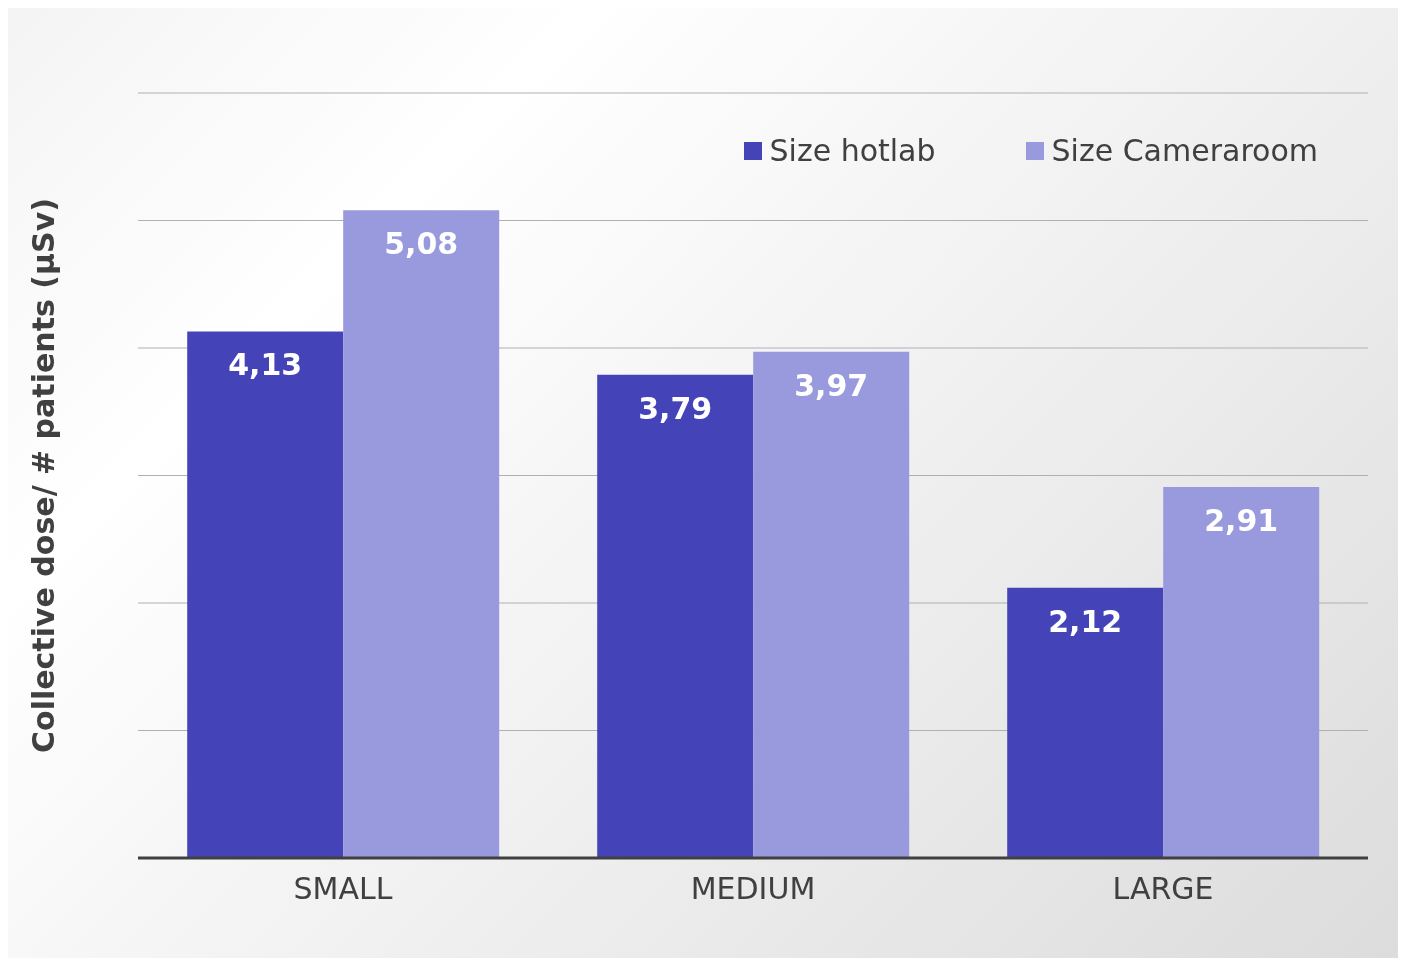 This screenshot has height=974, width=1410. I want to click on data-label: 5,08, so click(421, 244).